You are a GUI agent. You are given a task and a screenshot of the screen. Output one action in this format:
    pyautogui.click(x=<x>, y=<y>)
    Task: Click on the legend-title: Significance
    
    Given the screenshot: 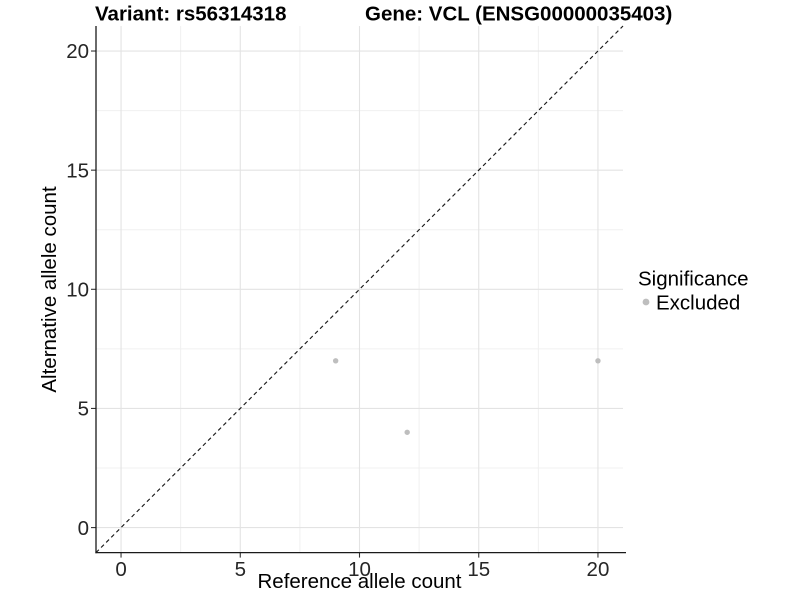 What is the action you would take?
    pyautogui.click(x=693, y=279)
    